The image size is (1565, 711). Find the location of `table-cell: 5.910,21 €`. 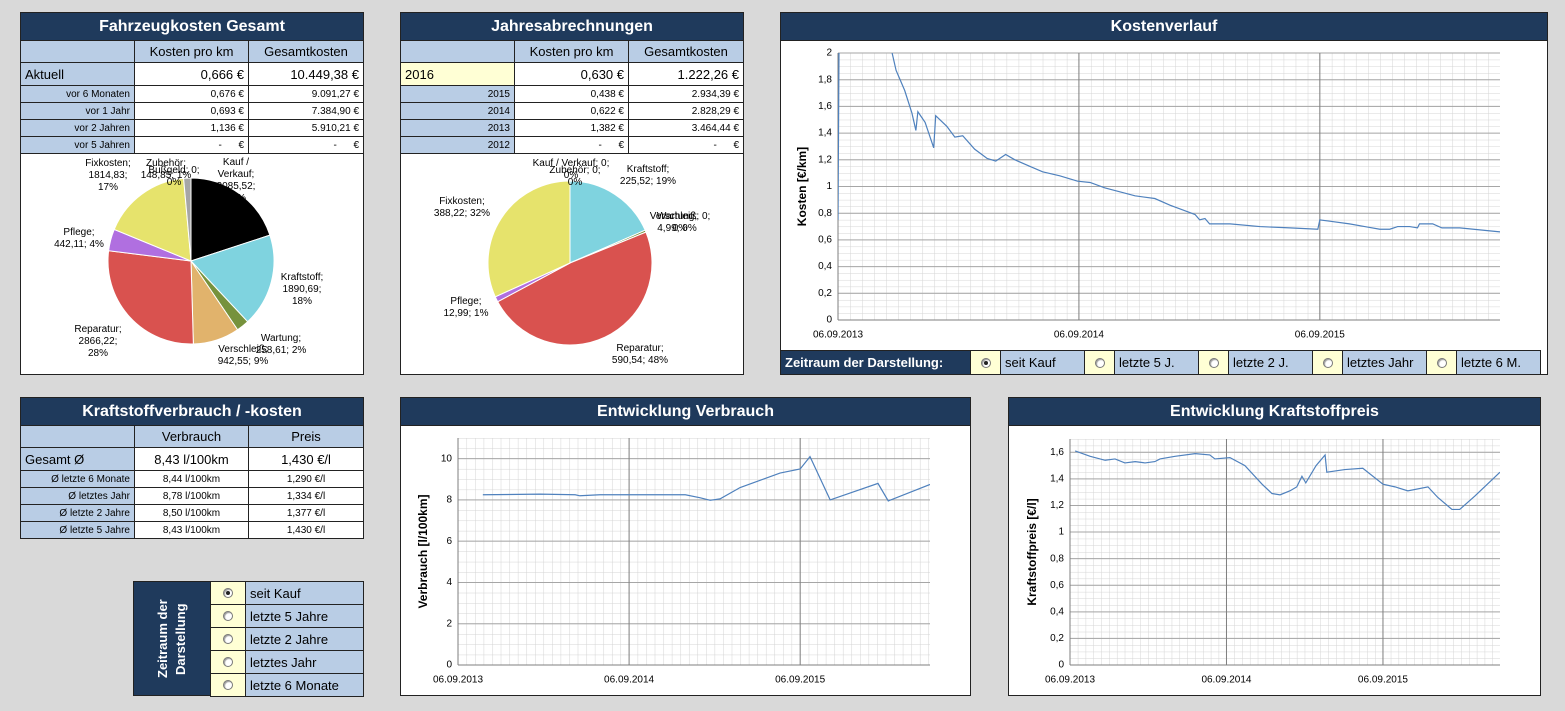

table-cell: 5.910,21 € is located at coordinates (306, 128).